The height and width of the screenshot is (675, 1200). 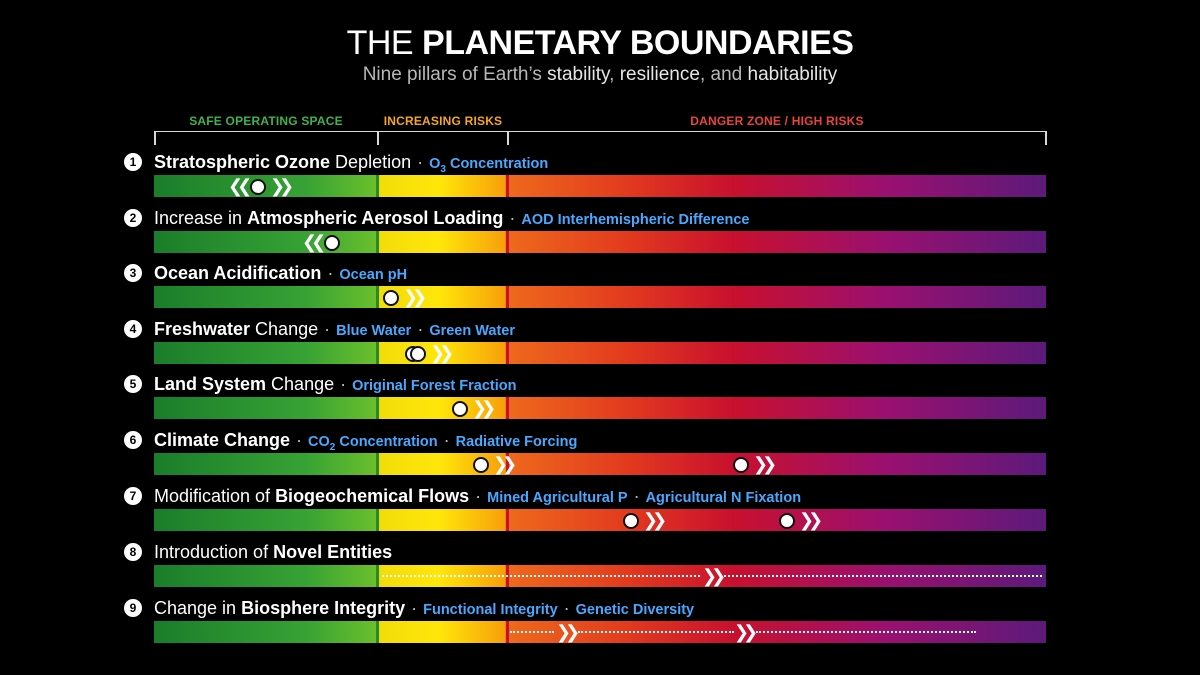 I want to click on zone-label-danger: DANGER ZONE / HIGH RISKS, so click(x=777, y=121).